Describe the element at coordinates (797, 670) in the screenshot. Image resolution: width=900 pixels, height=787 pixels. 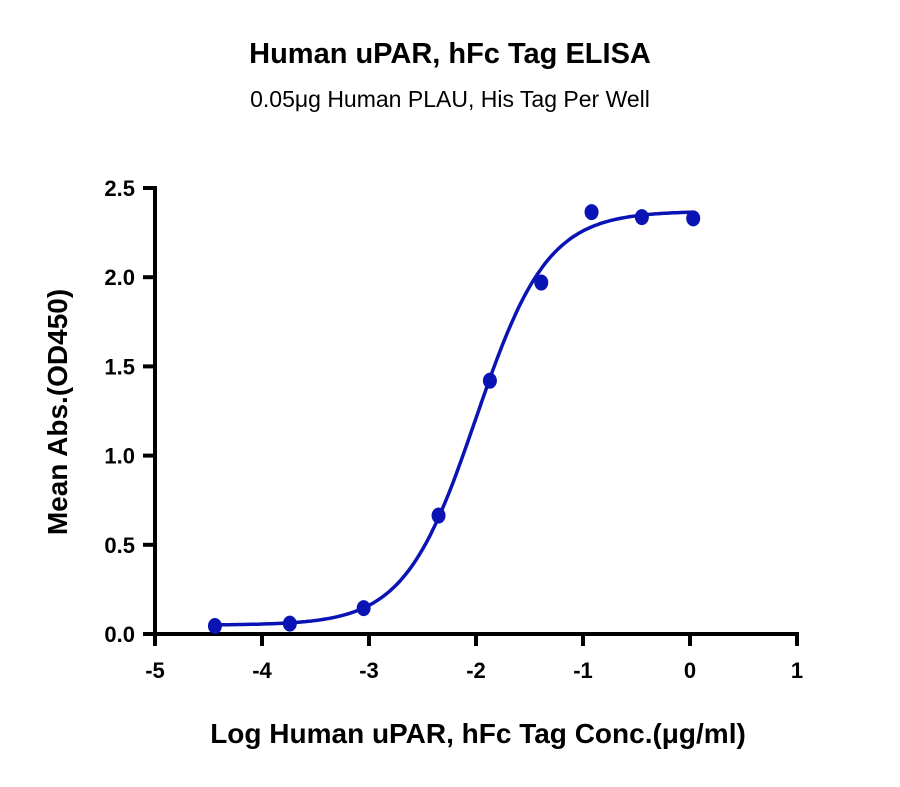
I see `x-tick-label: 1` at that location.